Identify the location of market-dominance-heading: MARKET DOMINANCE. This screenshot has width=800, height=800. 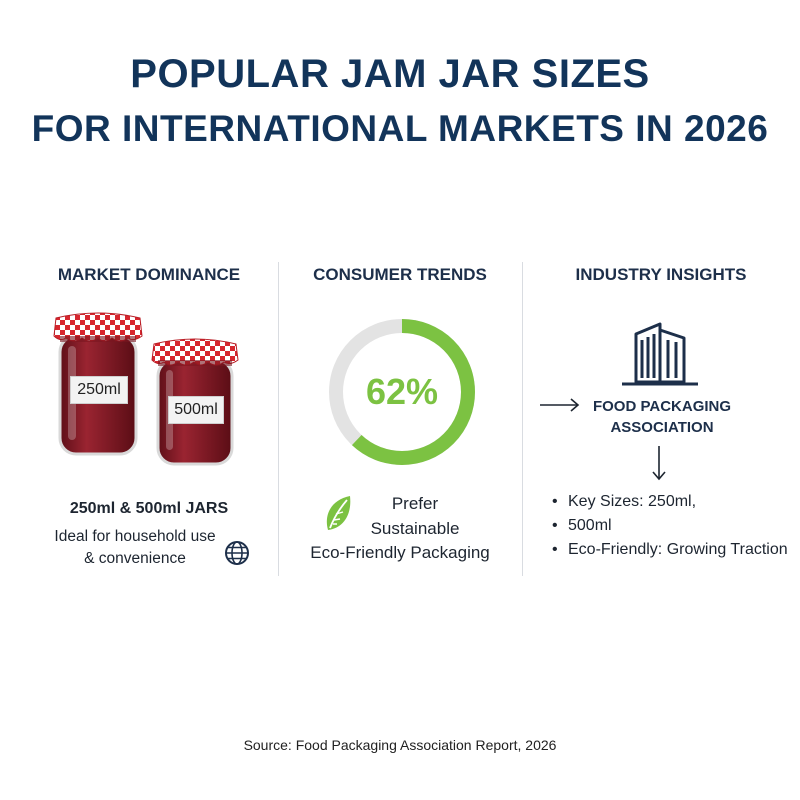
(149, 274).